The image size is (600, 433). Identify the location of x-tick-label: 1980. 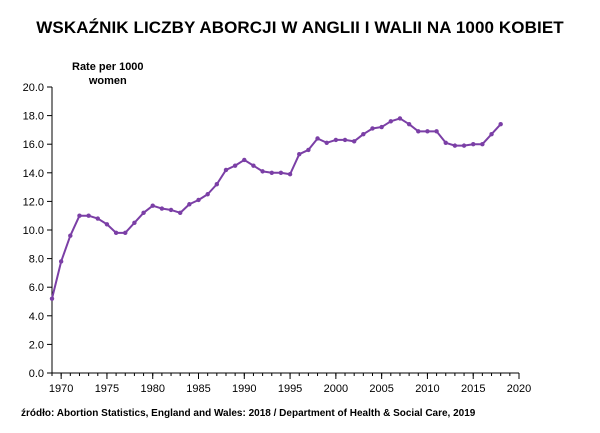
(152, 389).